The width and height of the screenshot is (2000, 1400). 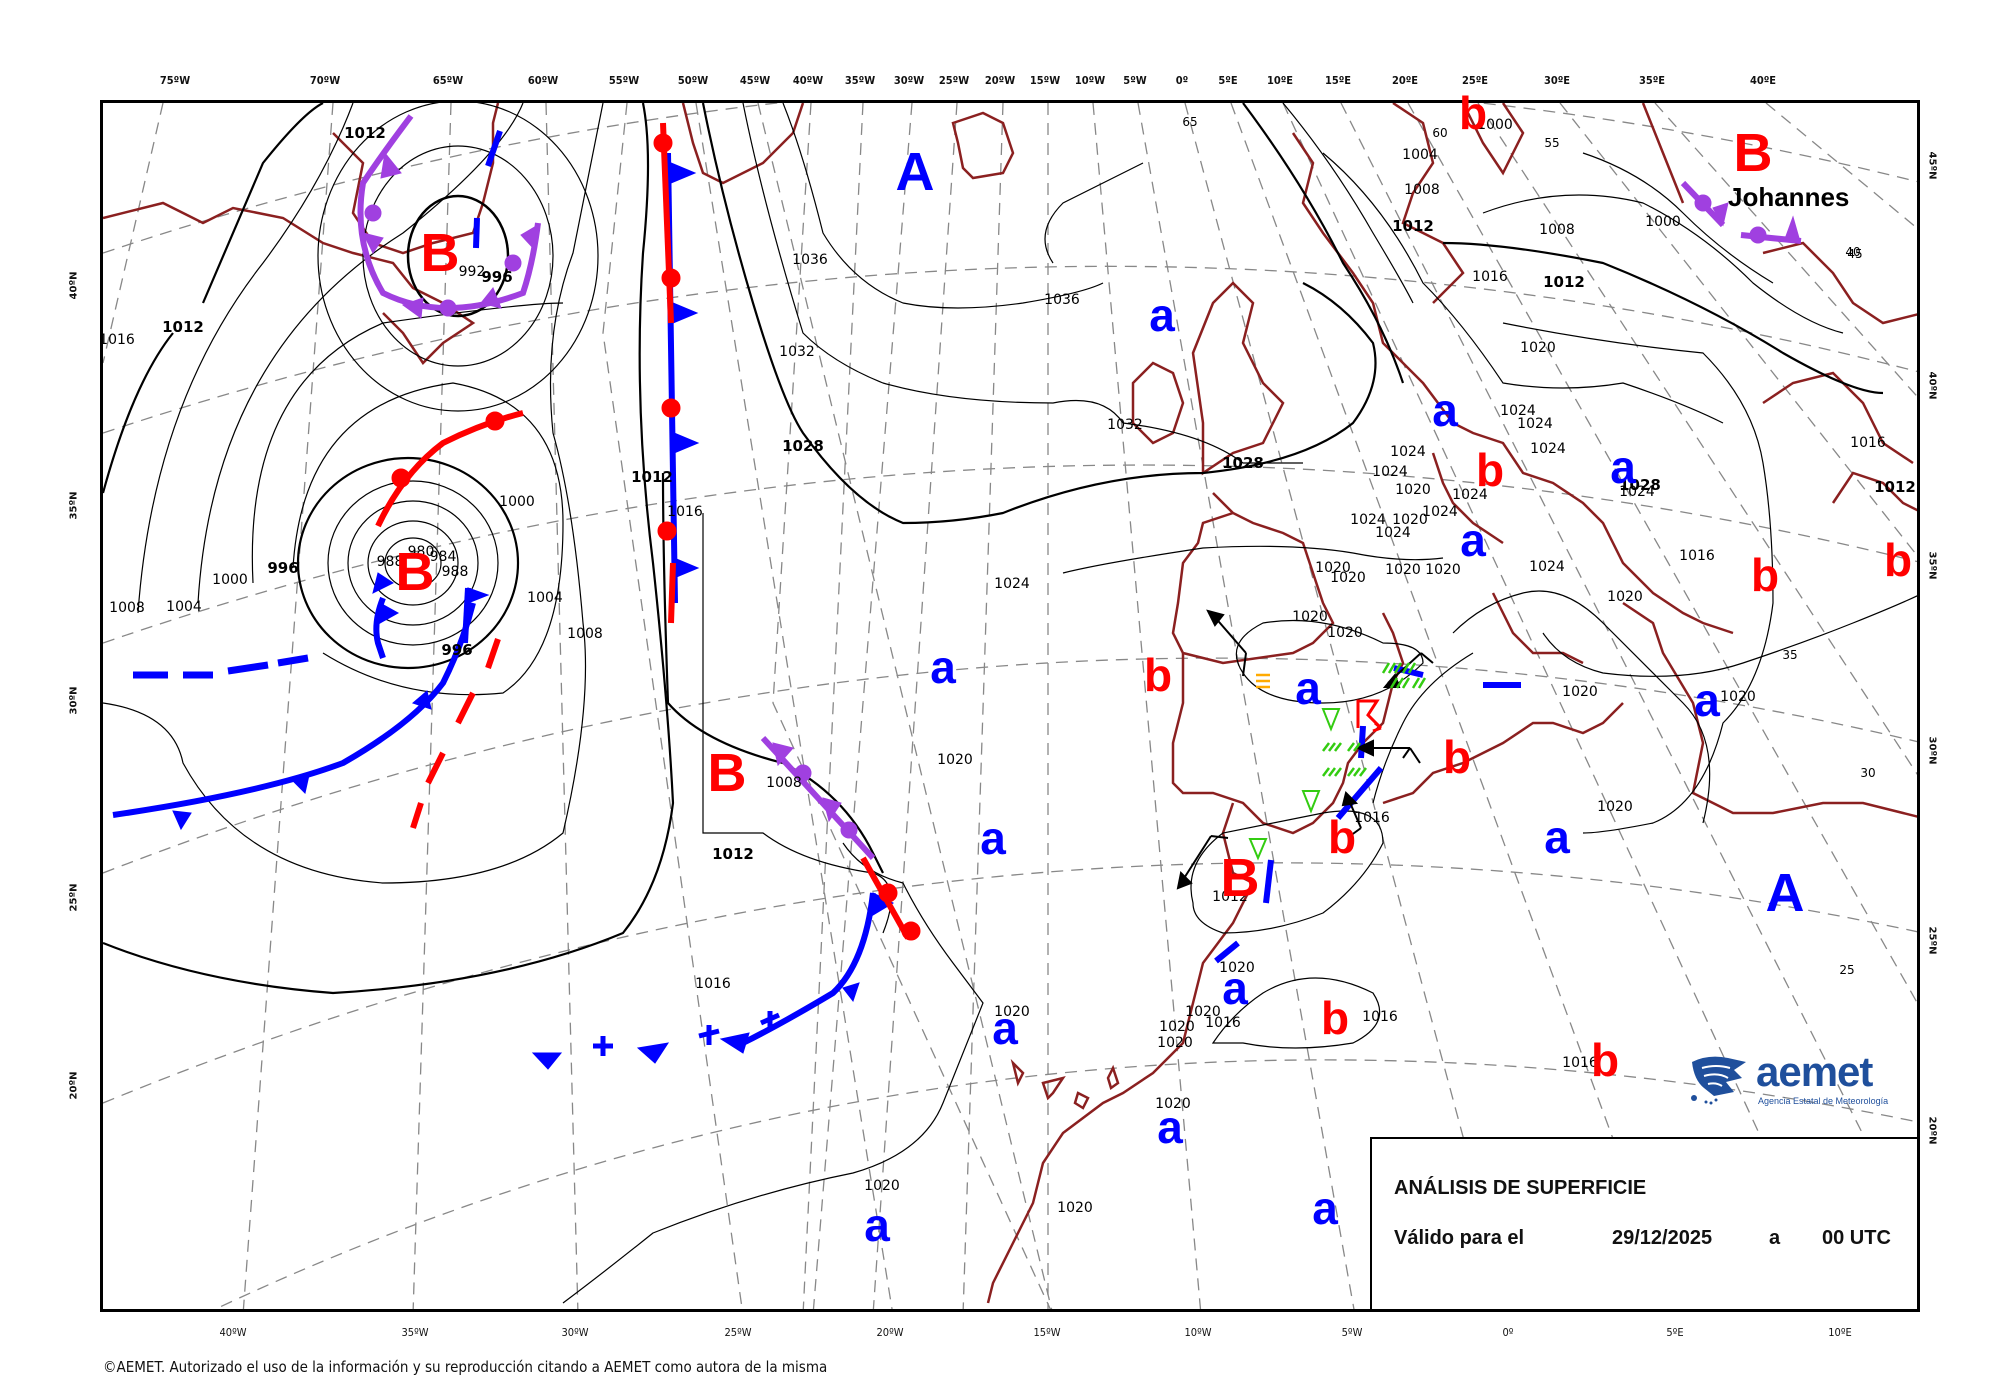 What do you see at coordinates (1405, 80) in the screenshot?
I see `longitude-tick: 20ºE` at bounding box center [1405, 80].